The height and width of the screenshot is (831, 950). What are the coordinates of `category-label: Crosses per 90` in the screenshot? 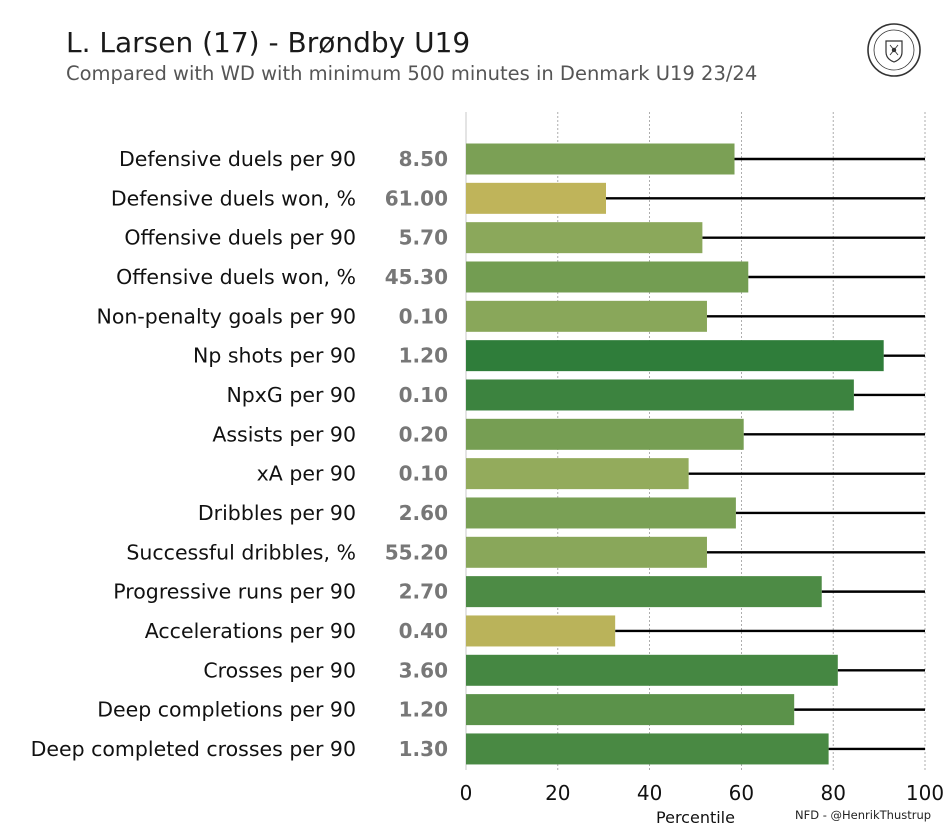 It's located at (279, 670).